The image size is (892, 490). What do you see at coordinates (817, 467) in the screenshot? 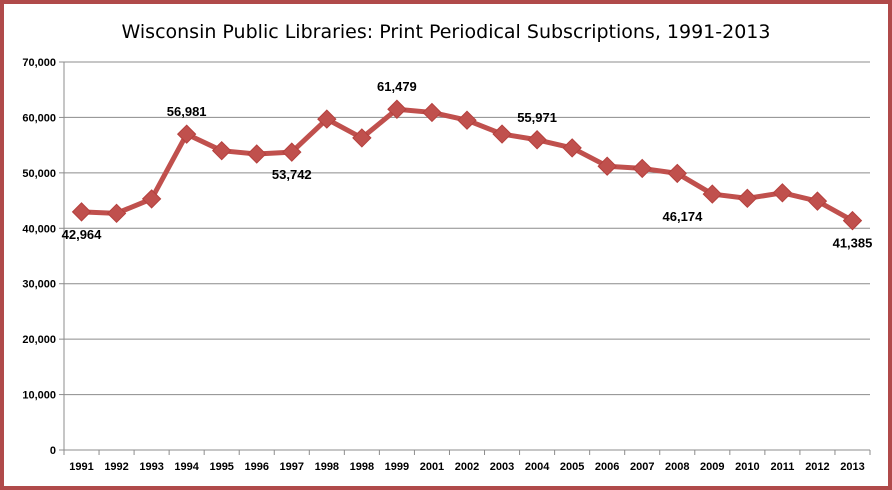
I see `x-tick-label: 2012` at bounding box center [817, 467].